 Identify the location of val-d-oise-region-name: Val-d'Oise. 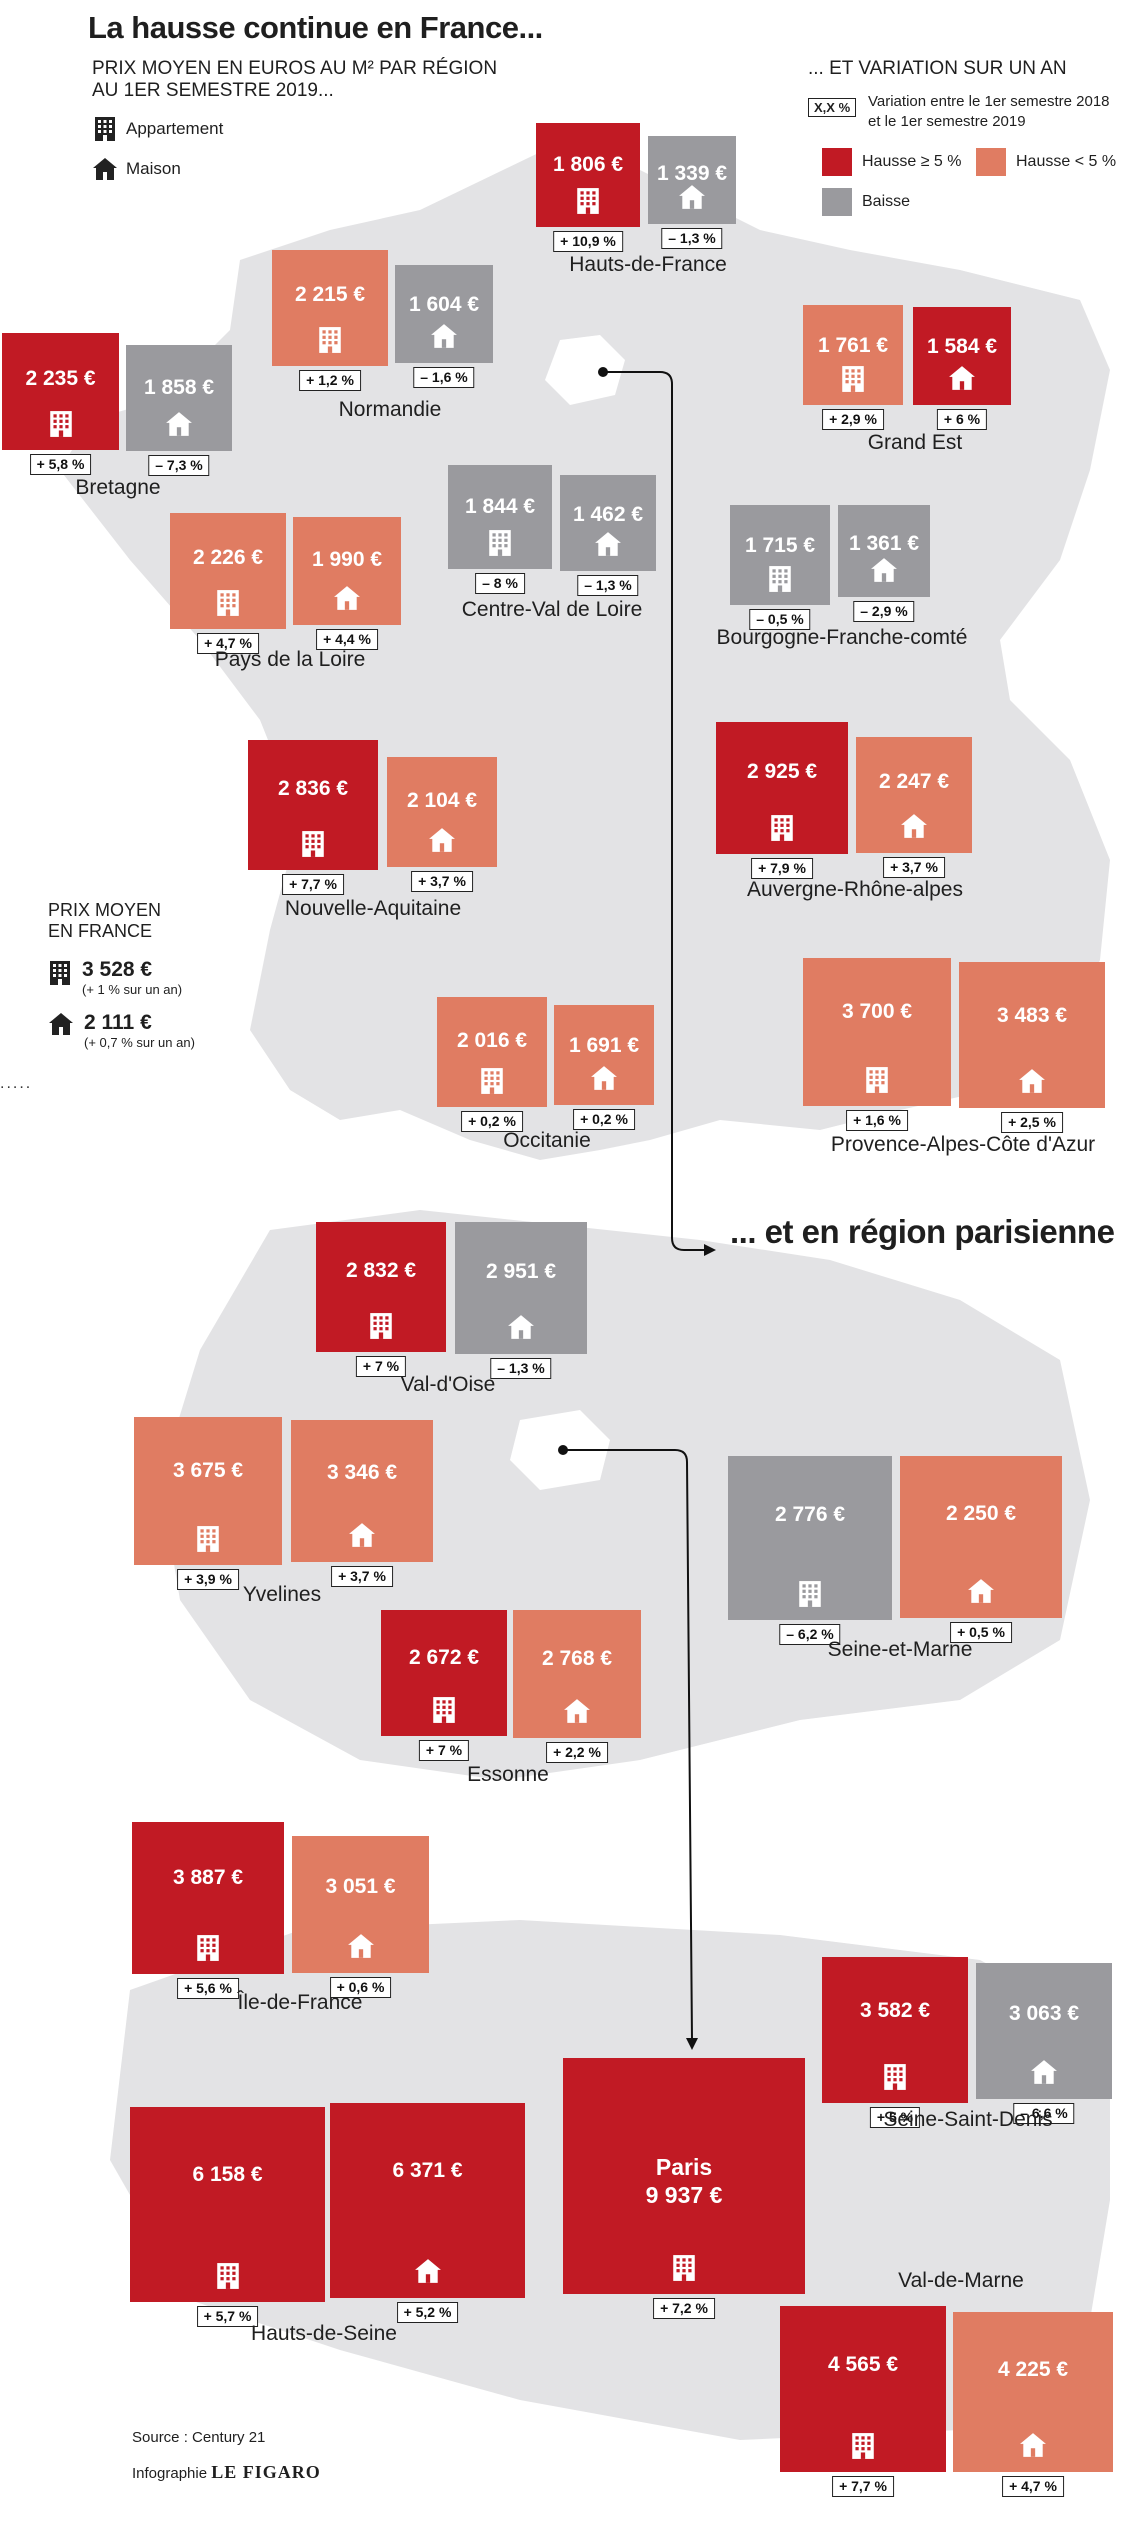
(448, 1384).